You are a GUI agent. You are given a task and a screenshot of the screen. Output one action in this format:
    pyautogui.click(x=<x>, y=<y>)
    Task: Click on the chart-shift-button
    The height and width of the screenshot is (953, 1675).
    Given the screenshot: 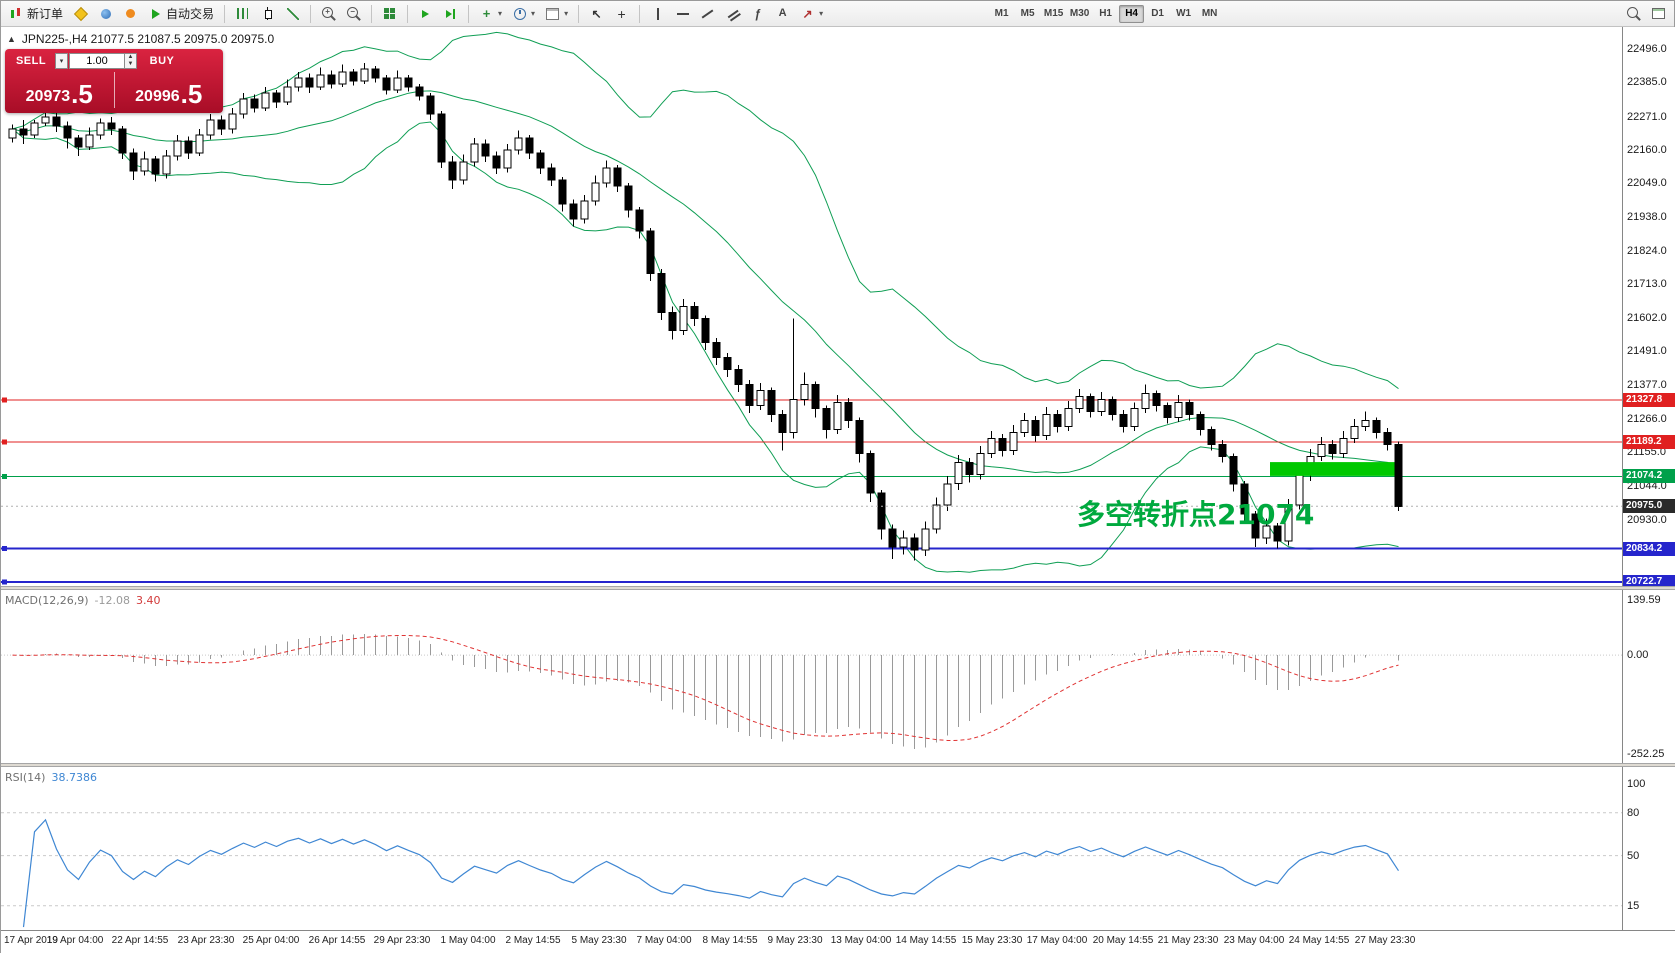 What is the action you would take?
    pyautogui.click(x=450, y=14)
    